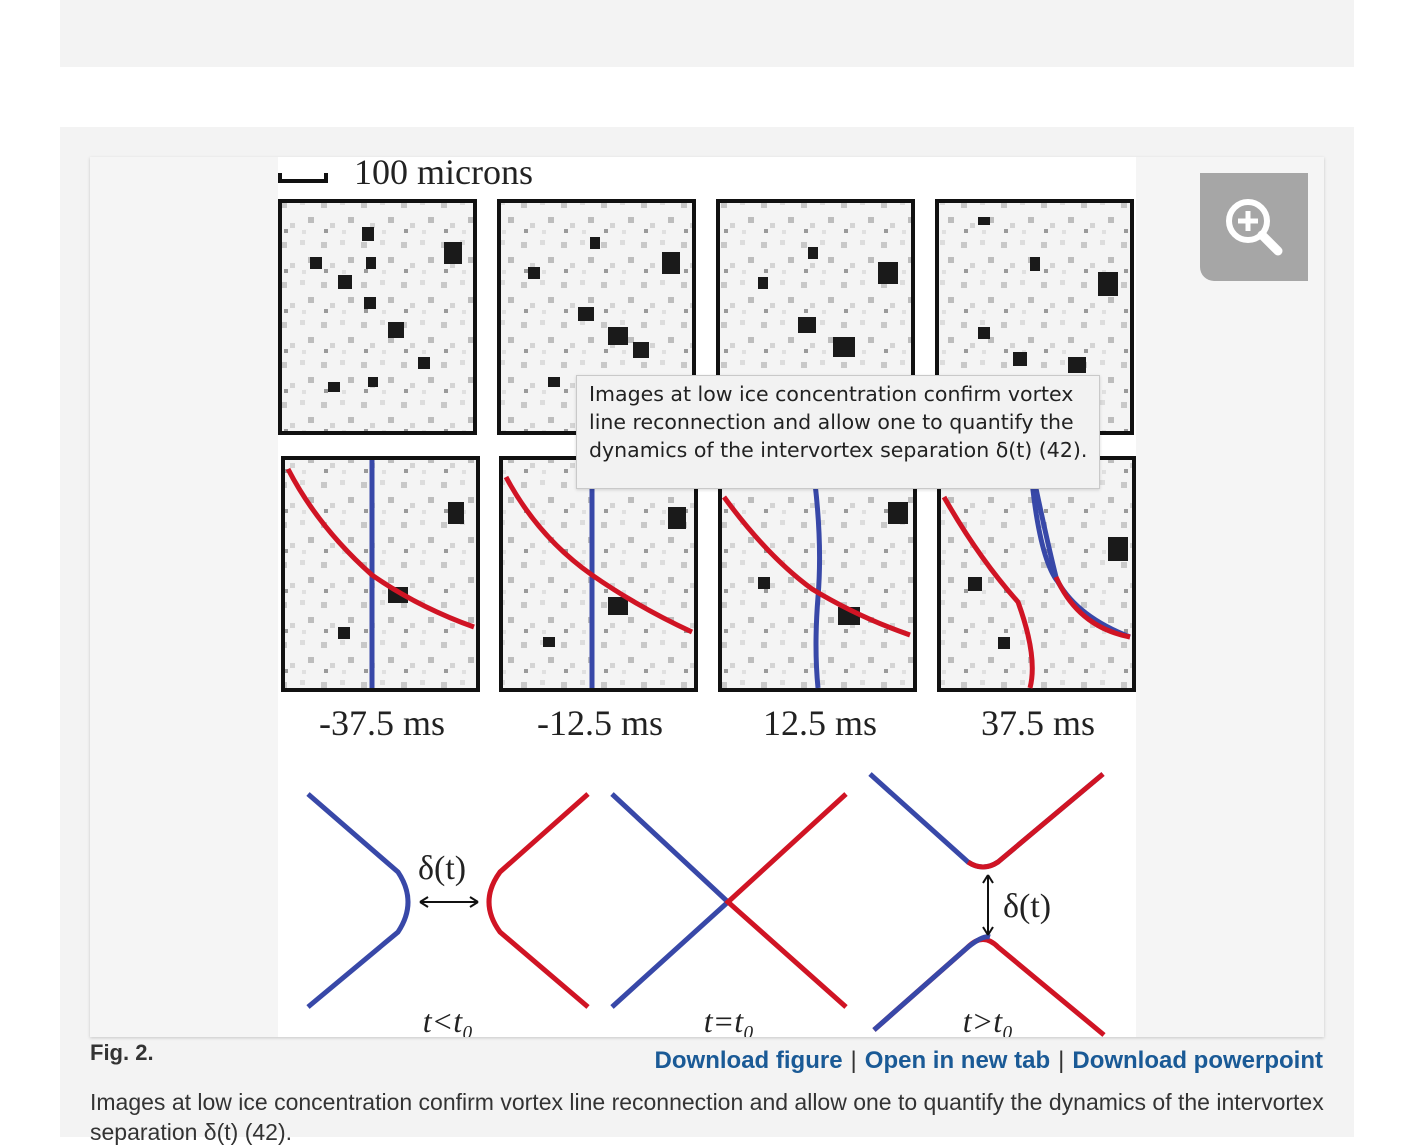 This screenshot has height=1147, width=1418. What do you see at coordinates (729, 914) in the screenshot?
I see `schematic-at: t=t₀` at bounding box center [729, 914].